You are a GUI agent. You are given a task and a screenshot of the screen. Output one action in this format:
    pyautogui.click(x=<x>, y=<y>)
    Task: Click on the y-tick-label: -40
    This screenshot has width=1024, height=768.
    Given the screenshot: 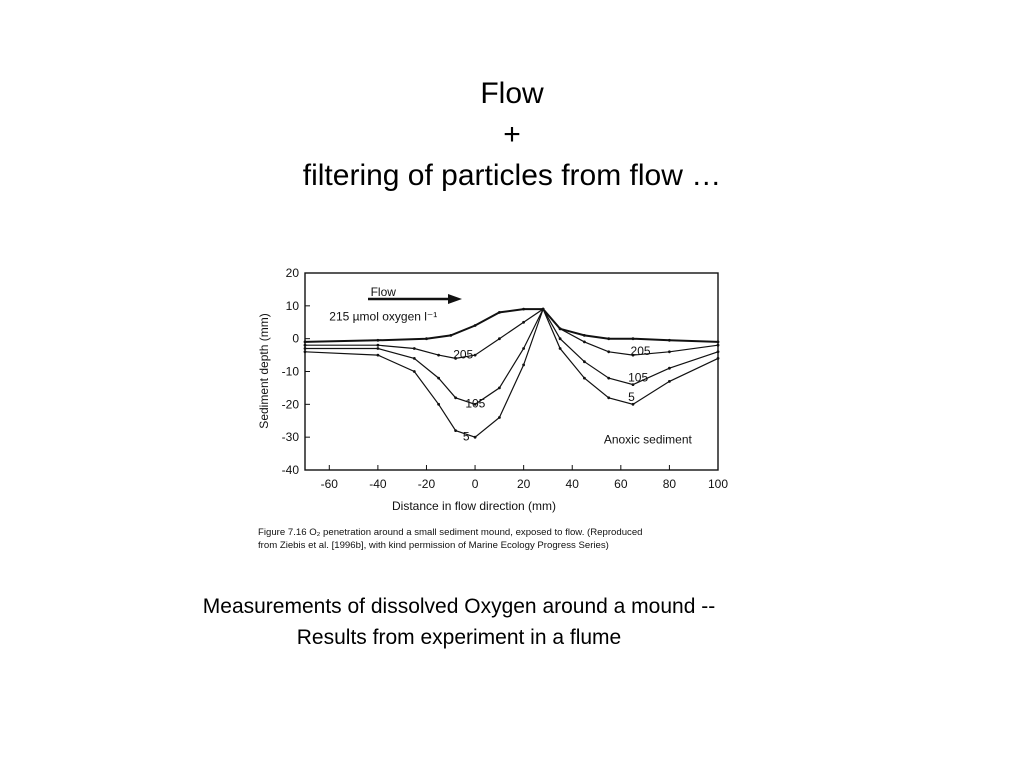 What is the action you would take?
    pyautogui.click(x=291, y=470)
    